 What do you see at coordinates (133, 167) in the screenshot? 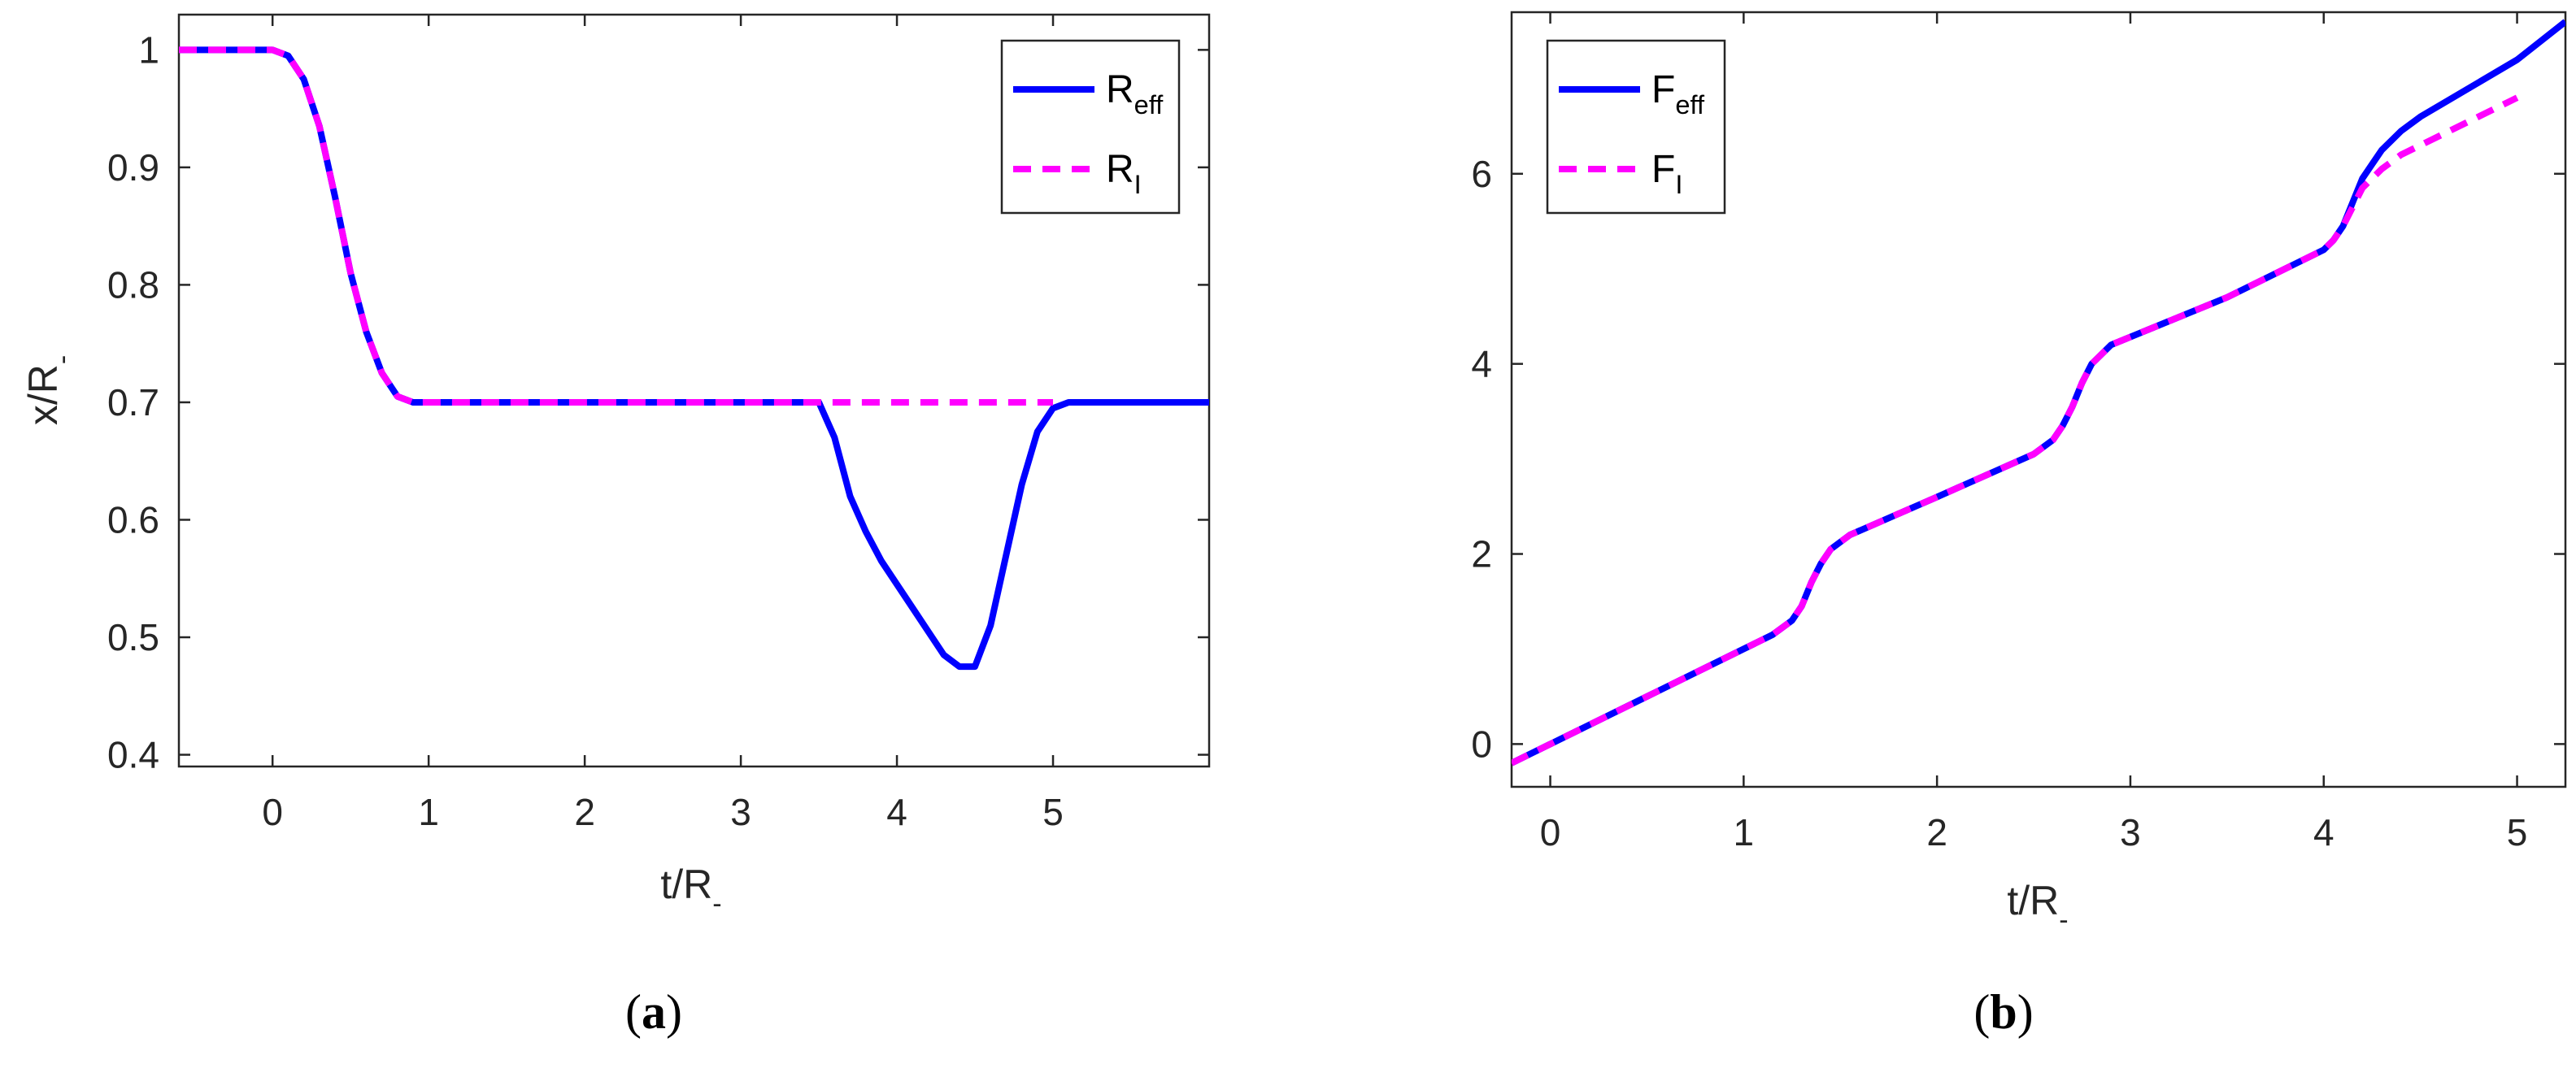
I see `y-tick-label: 0.9` at bounding box center [133, 167].